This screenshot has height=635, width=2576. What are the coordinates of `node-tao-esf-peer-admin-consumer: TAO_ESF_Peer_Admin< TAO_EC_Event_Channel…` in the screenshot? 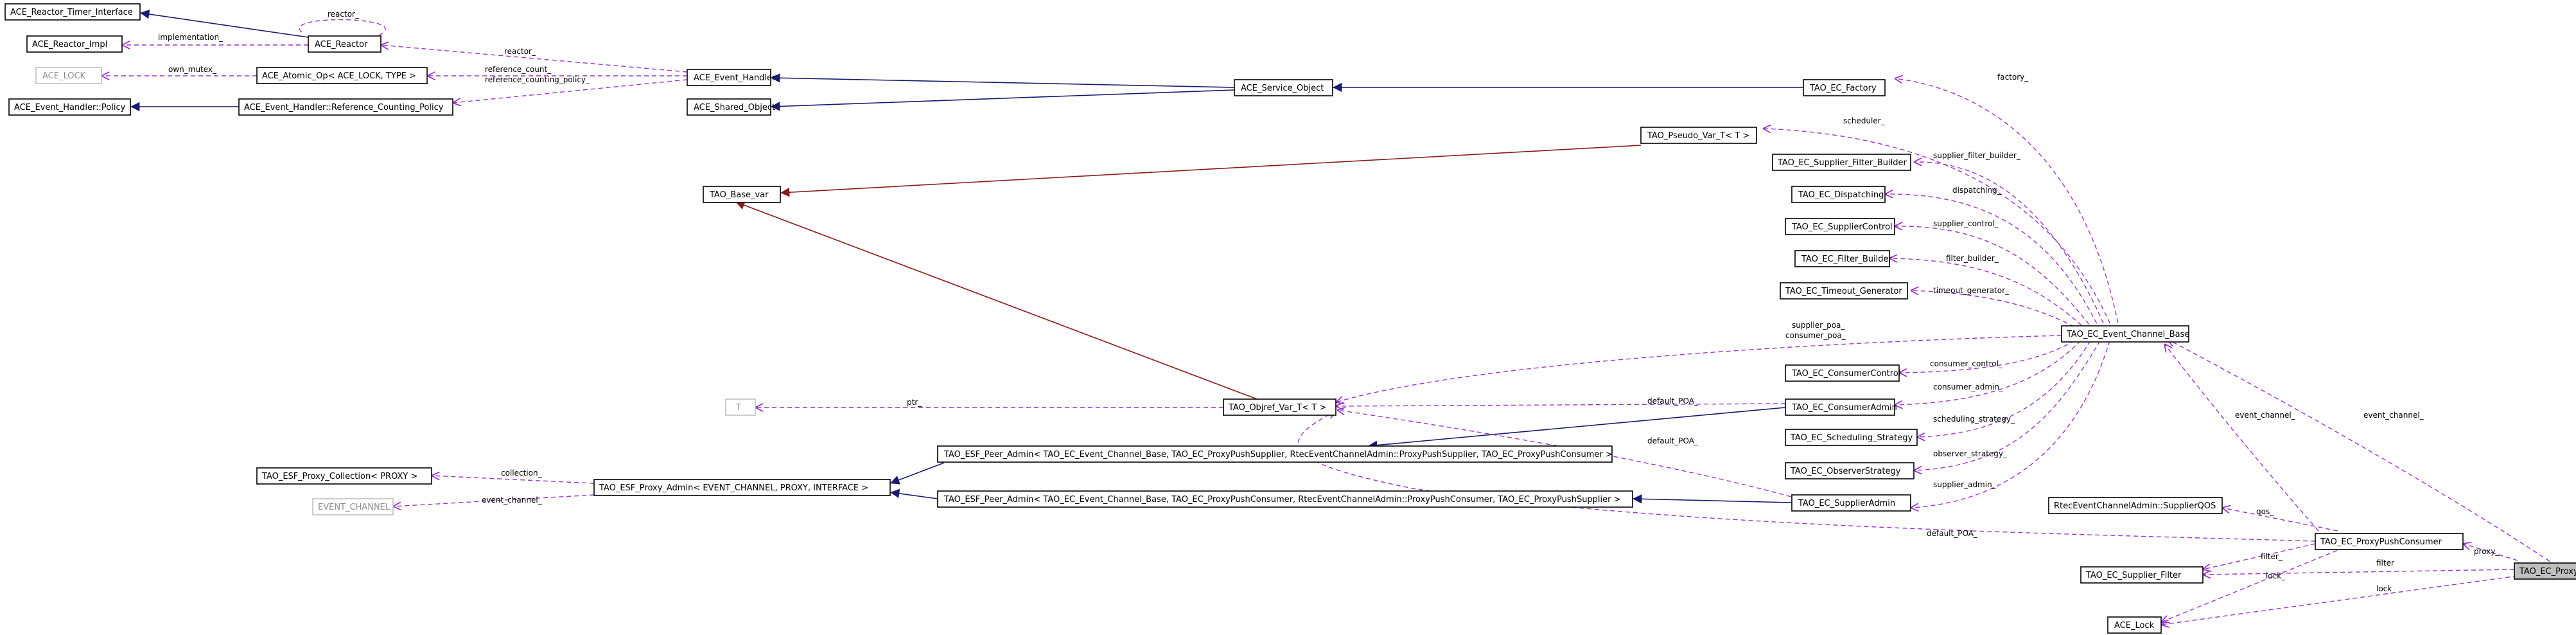 It's located at (1285, 499).